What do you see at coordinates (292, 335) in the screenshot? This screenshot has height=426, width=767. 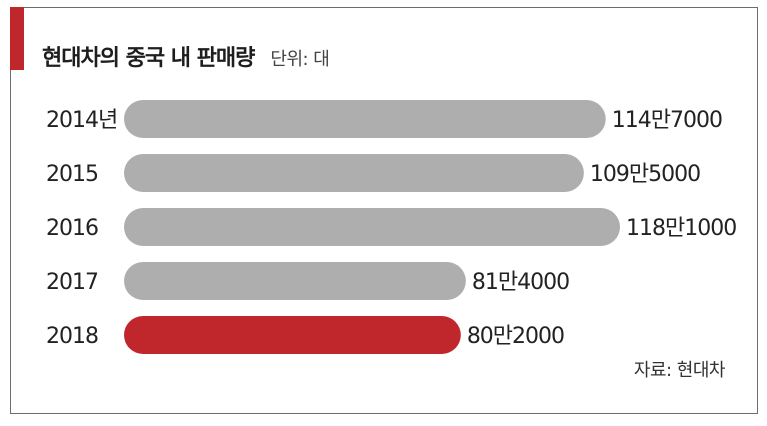 I see `bar-highlighted` at bounding box center [292, 335].